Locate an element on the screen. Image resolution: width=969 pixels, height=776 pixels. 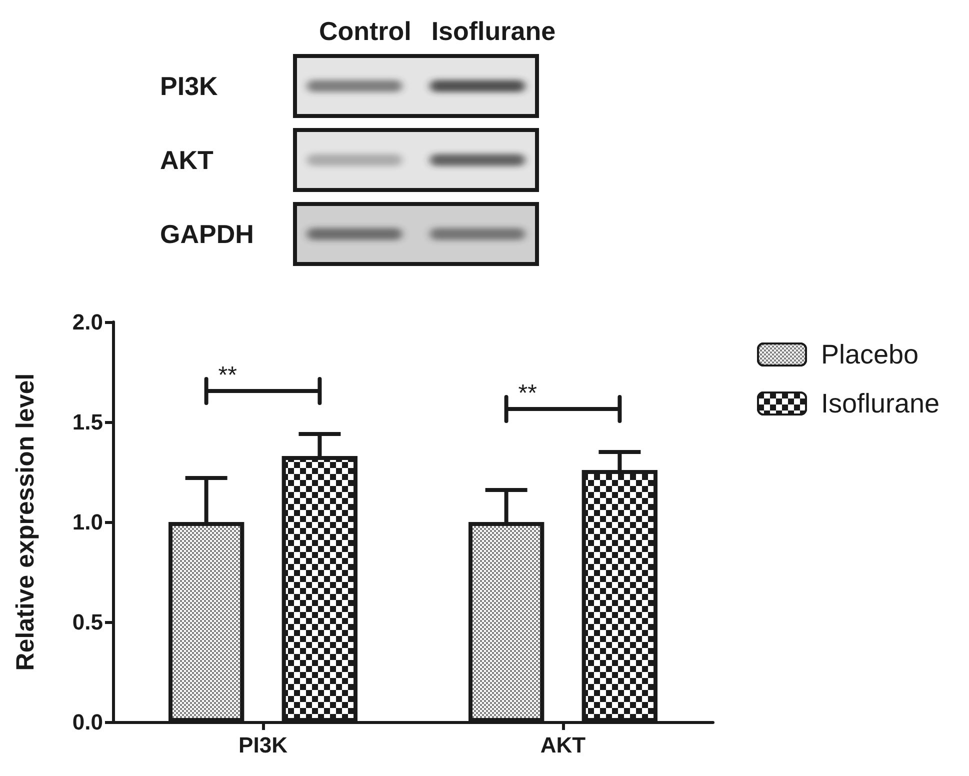
y-tick-label: 0.5 is located at coordinates (87, 622).